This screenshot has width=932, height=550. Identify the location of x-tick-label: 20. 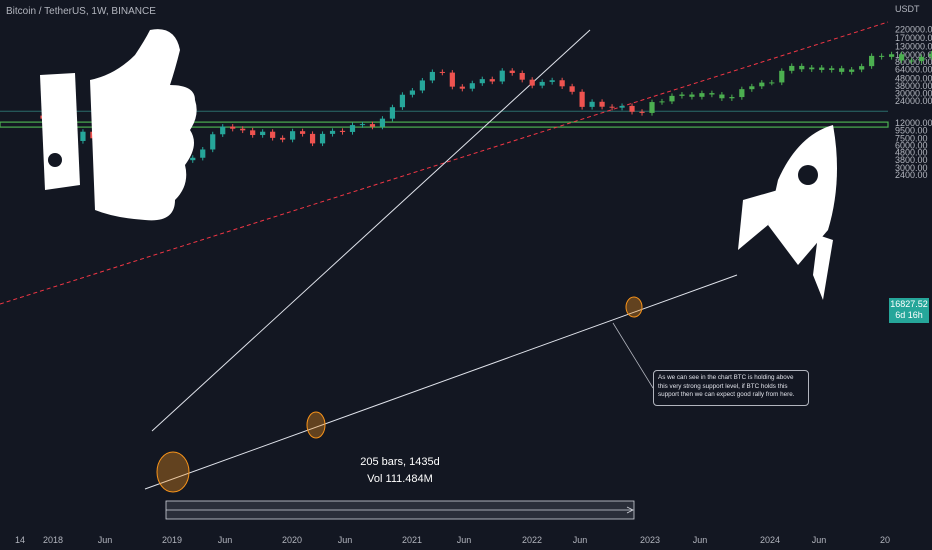
(885, 540).